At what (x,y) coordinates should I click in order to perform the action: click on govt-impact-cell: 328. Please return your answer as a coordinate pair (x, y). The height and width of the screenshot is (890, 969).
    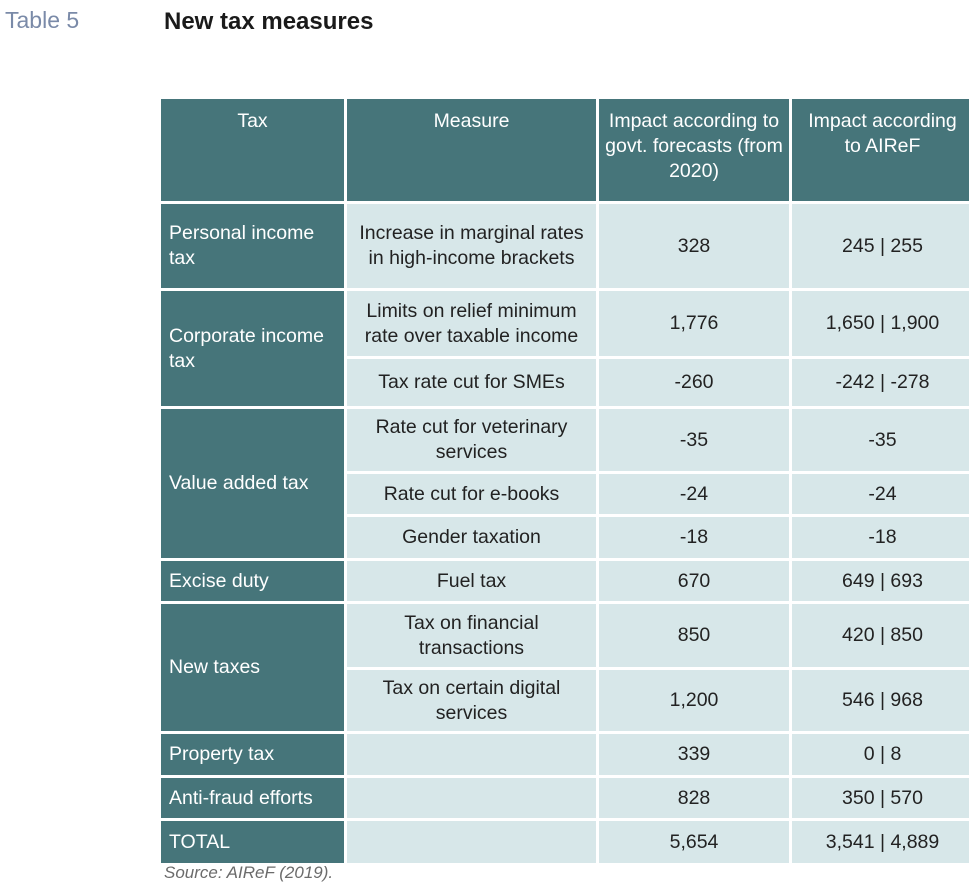
    Looking at the image, I should click on (694, 246).